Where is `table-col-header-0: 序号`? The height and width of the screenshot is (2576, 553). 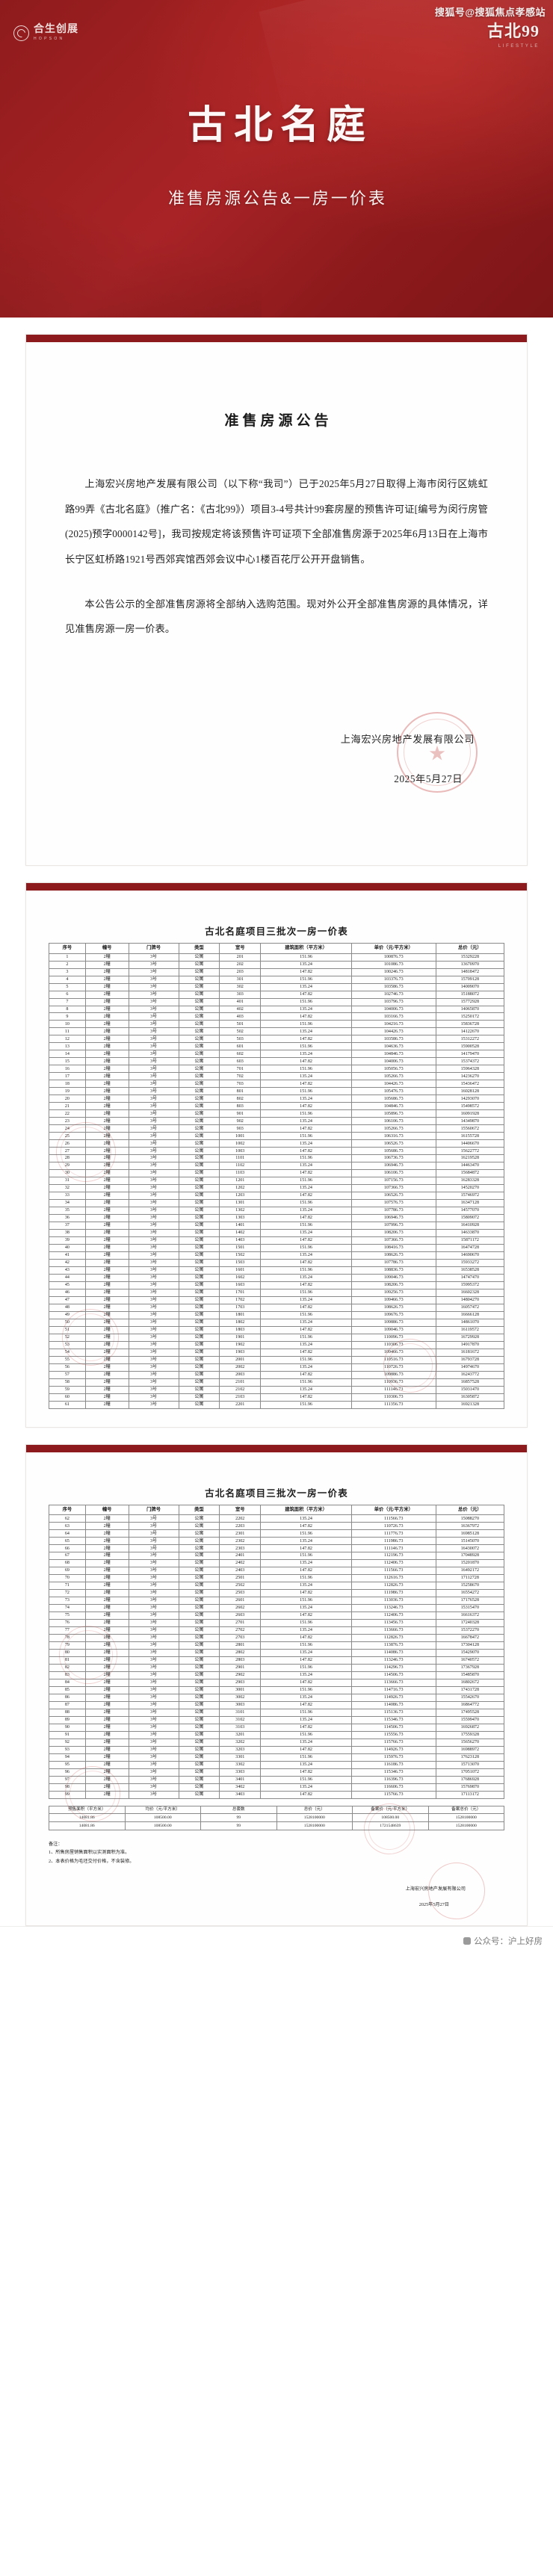
table-col-header-0: 序号 is located at coordinates (67, 948).